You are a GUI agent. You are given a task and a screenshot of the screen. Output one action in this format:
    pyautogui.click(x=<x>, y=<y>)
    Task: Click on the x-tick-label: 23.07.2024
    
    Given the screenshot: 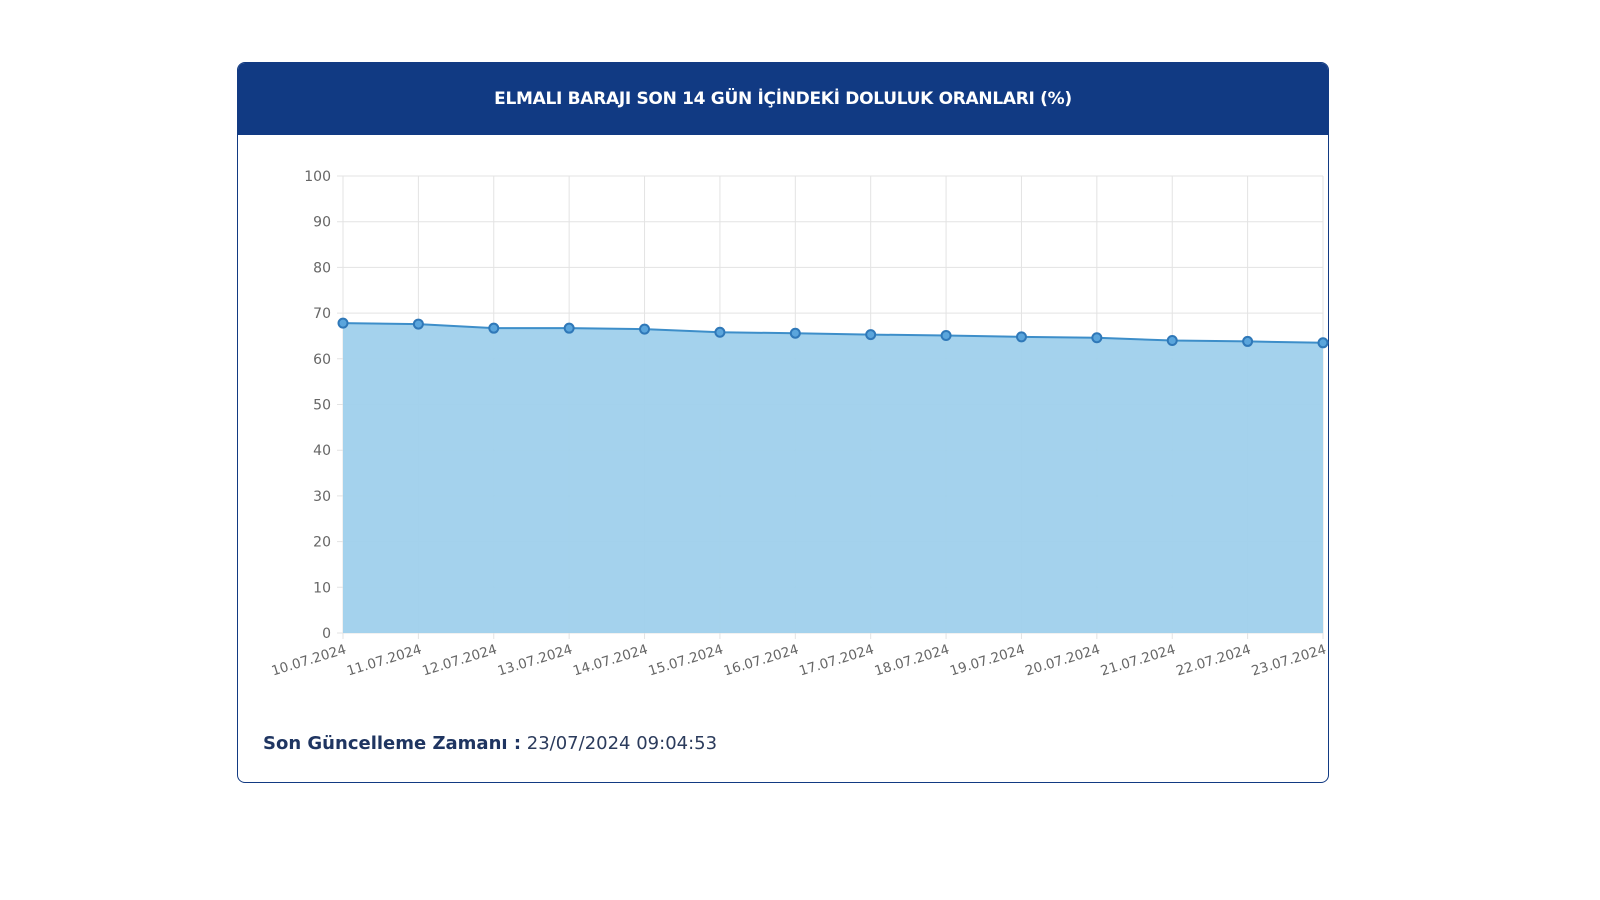 What is the action you would take?
    pyautogui.click(x=1289, y=661)
    